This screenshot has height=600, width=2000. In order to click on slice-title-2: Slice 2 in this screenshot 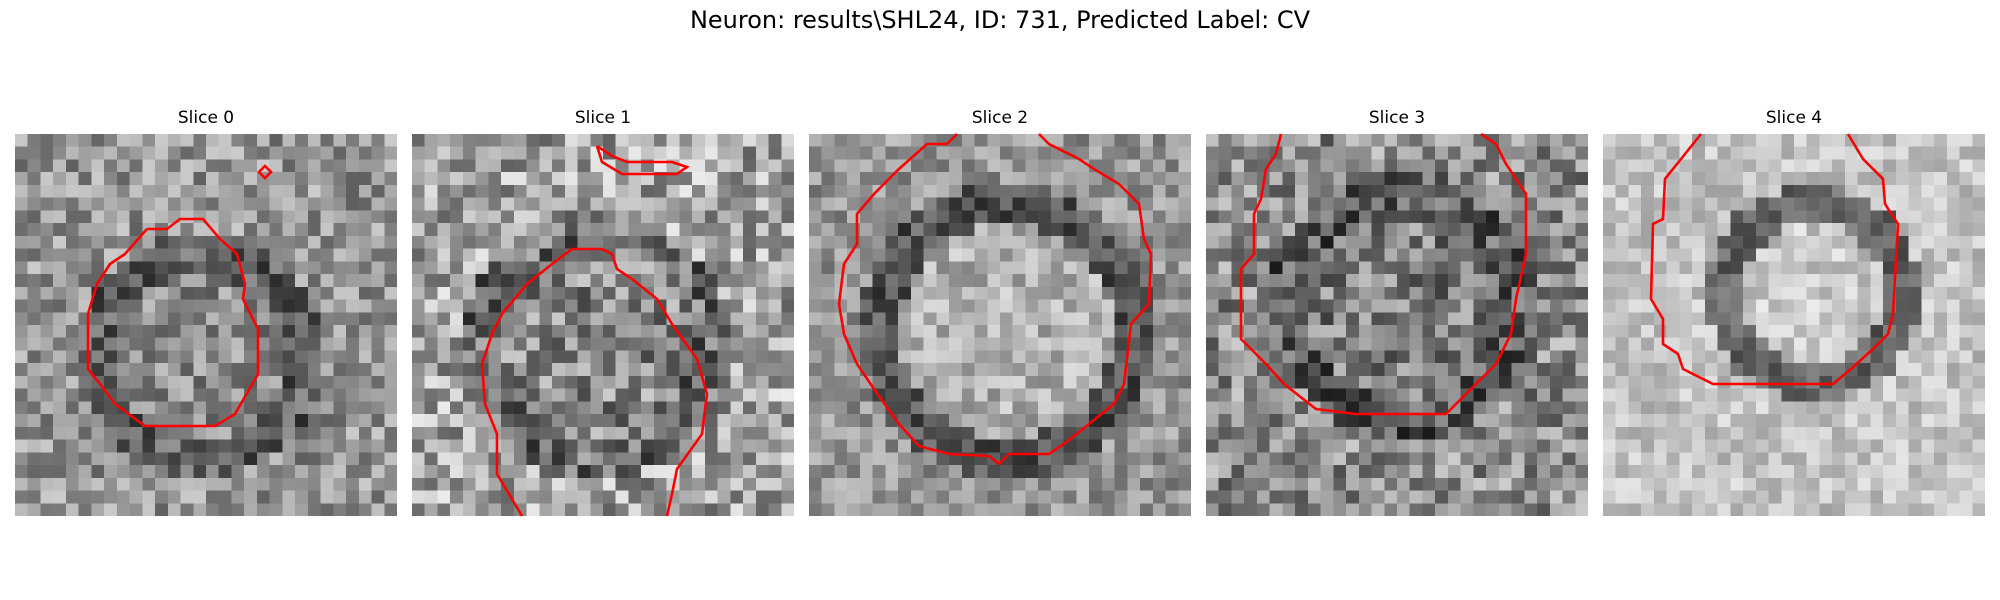, I will do `click(1000, 118)`.